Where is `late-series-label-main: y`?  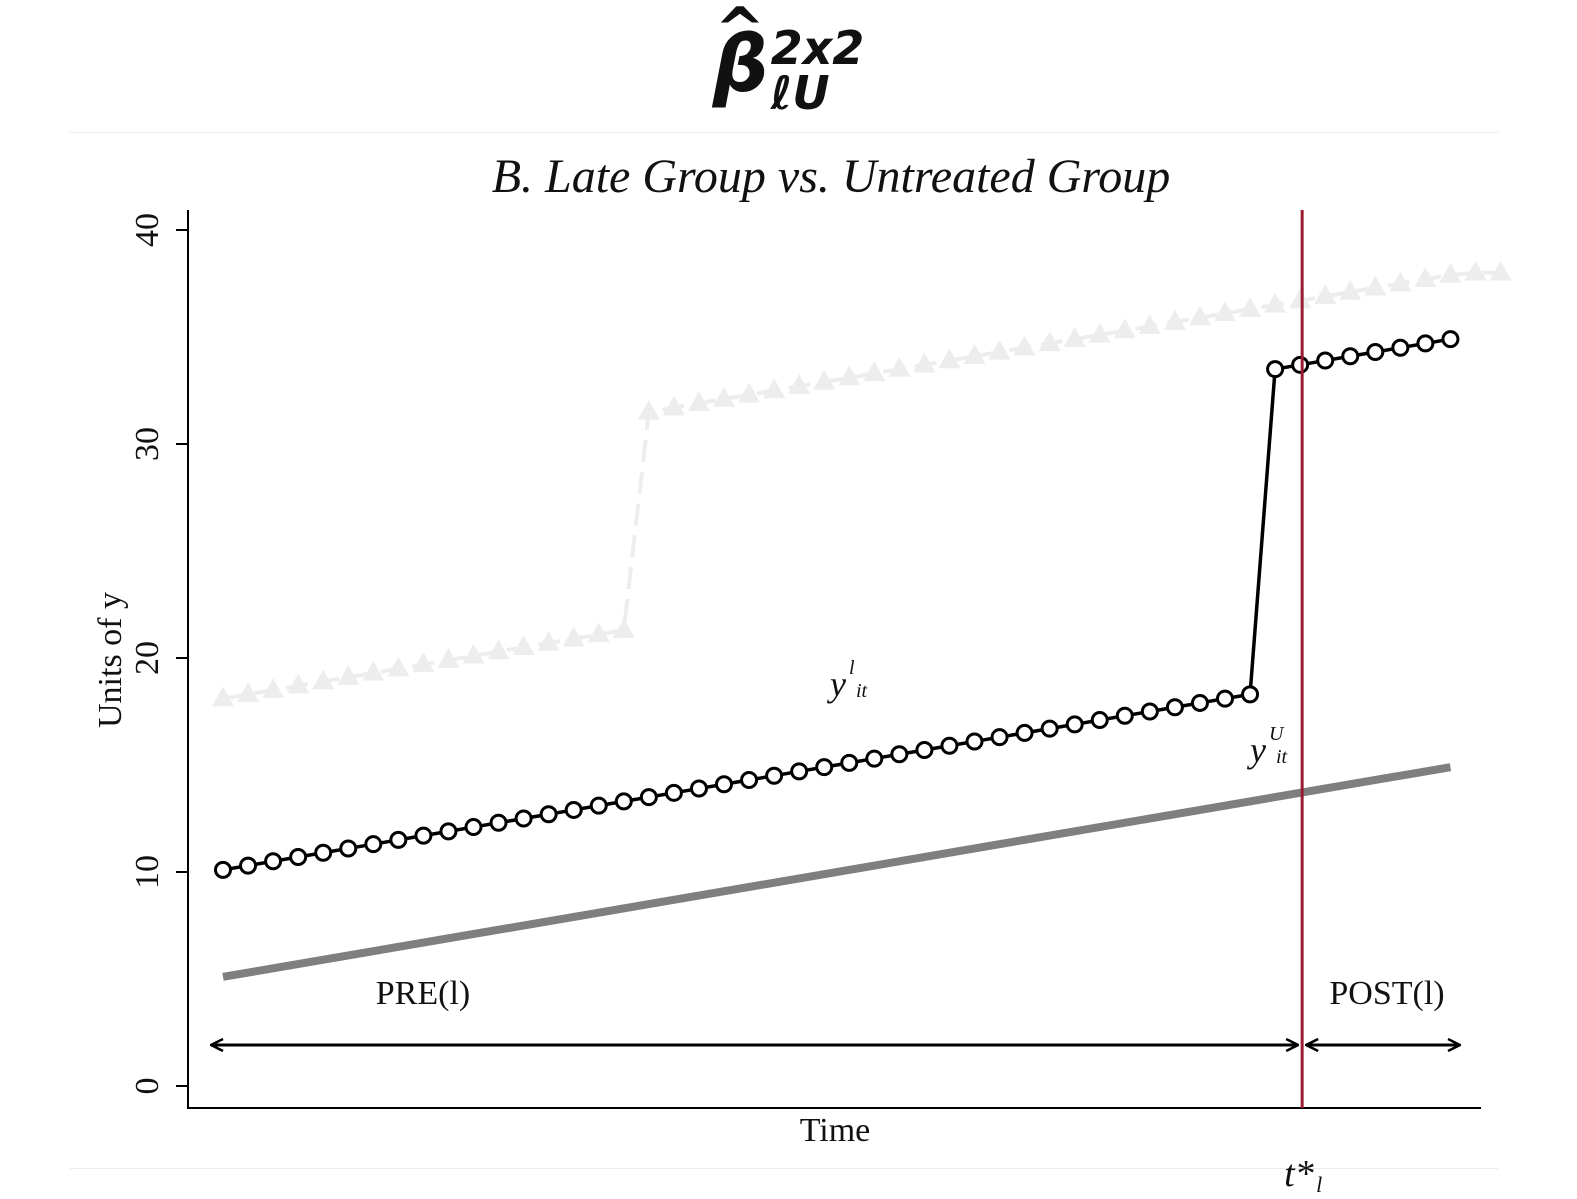 late-series-label-main: y is located at coordinates (836, 684).